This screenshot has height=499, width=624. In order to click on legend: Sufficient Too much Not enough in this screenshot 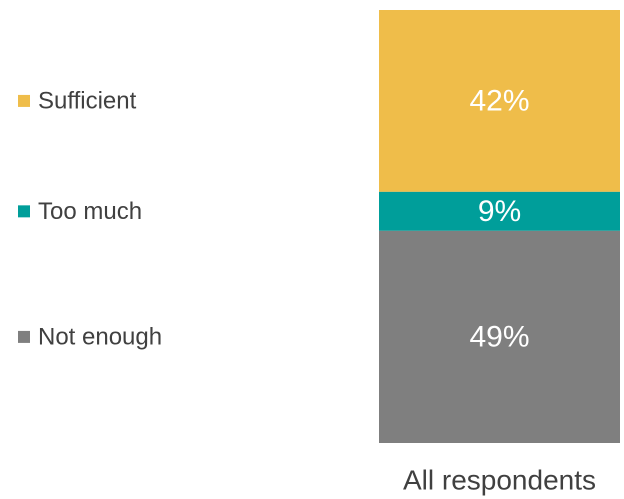, I will do `click(90, 218)`.